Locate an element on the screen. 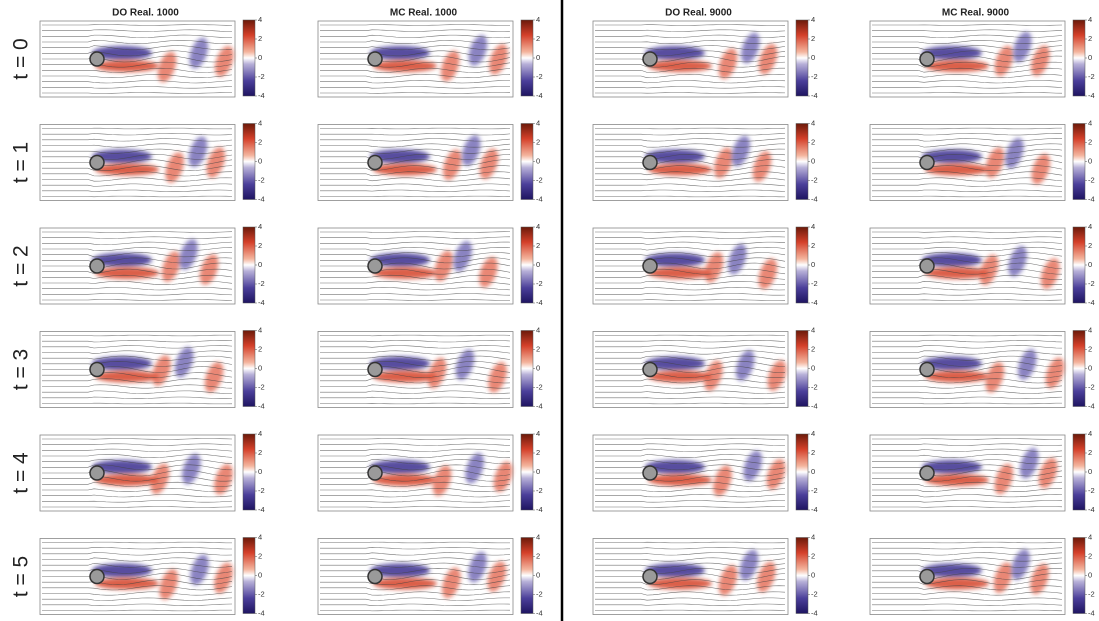  column-title: DO Real. 1000 is located at coordinates (145, 13).